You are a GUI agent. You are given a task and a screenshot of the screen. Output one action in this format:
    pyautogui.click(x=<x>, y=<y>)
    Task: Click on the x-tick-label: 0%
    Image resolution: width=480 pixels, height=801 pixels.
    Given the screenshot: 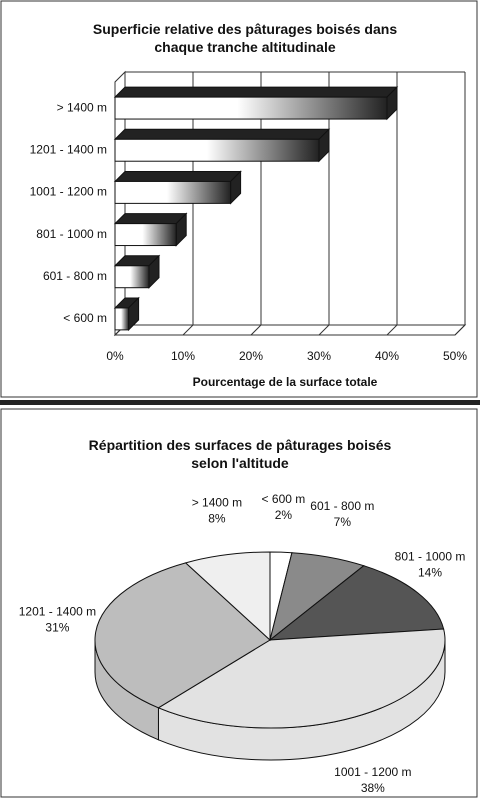 What is the action you would take?
    pyautogui.click(x=115, y=356)
    